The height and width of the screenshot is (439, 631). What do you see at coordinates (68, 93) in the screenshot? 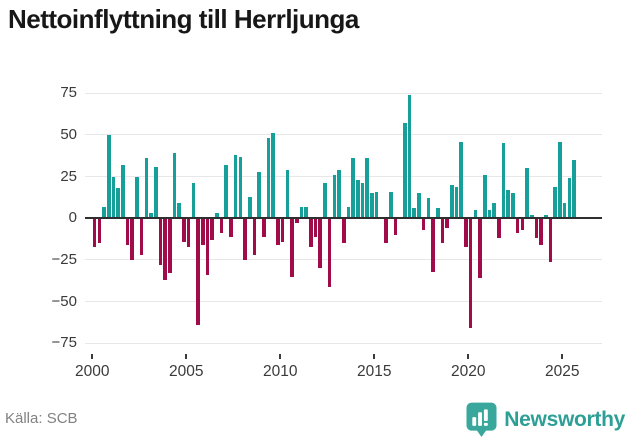
I see `y-axis-tick-label: 75` at bounding box center [68, 93].